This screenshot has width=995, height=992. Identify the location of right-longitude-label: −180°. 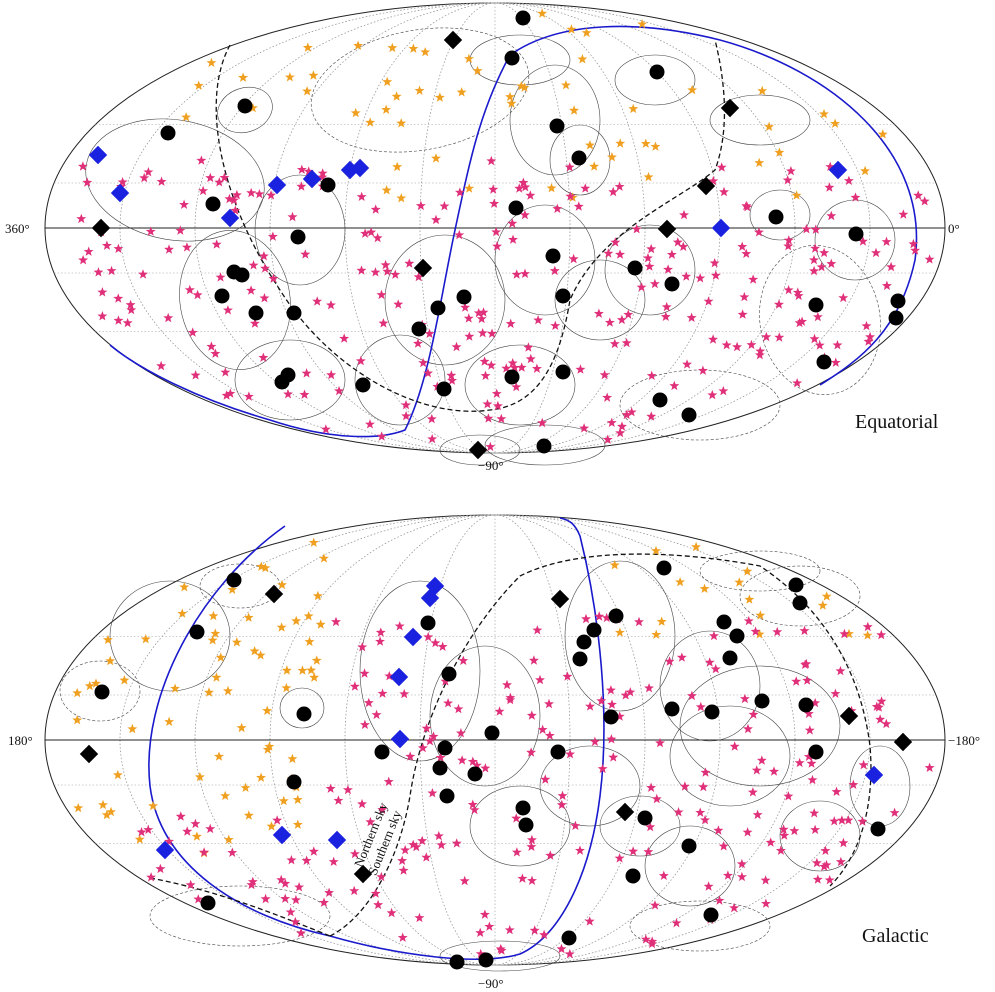
(964, 740).